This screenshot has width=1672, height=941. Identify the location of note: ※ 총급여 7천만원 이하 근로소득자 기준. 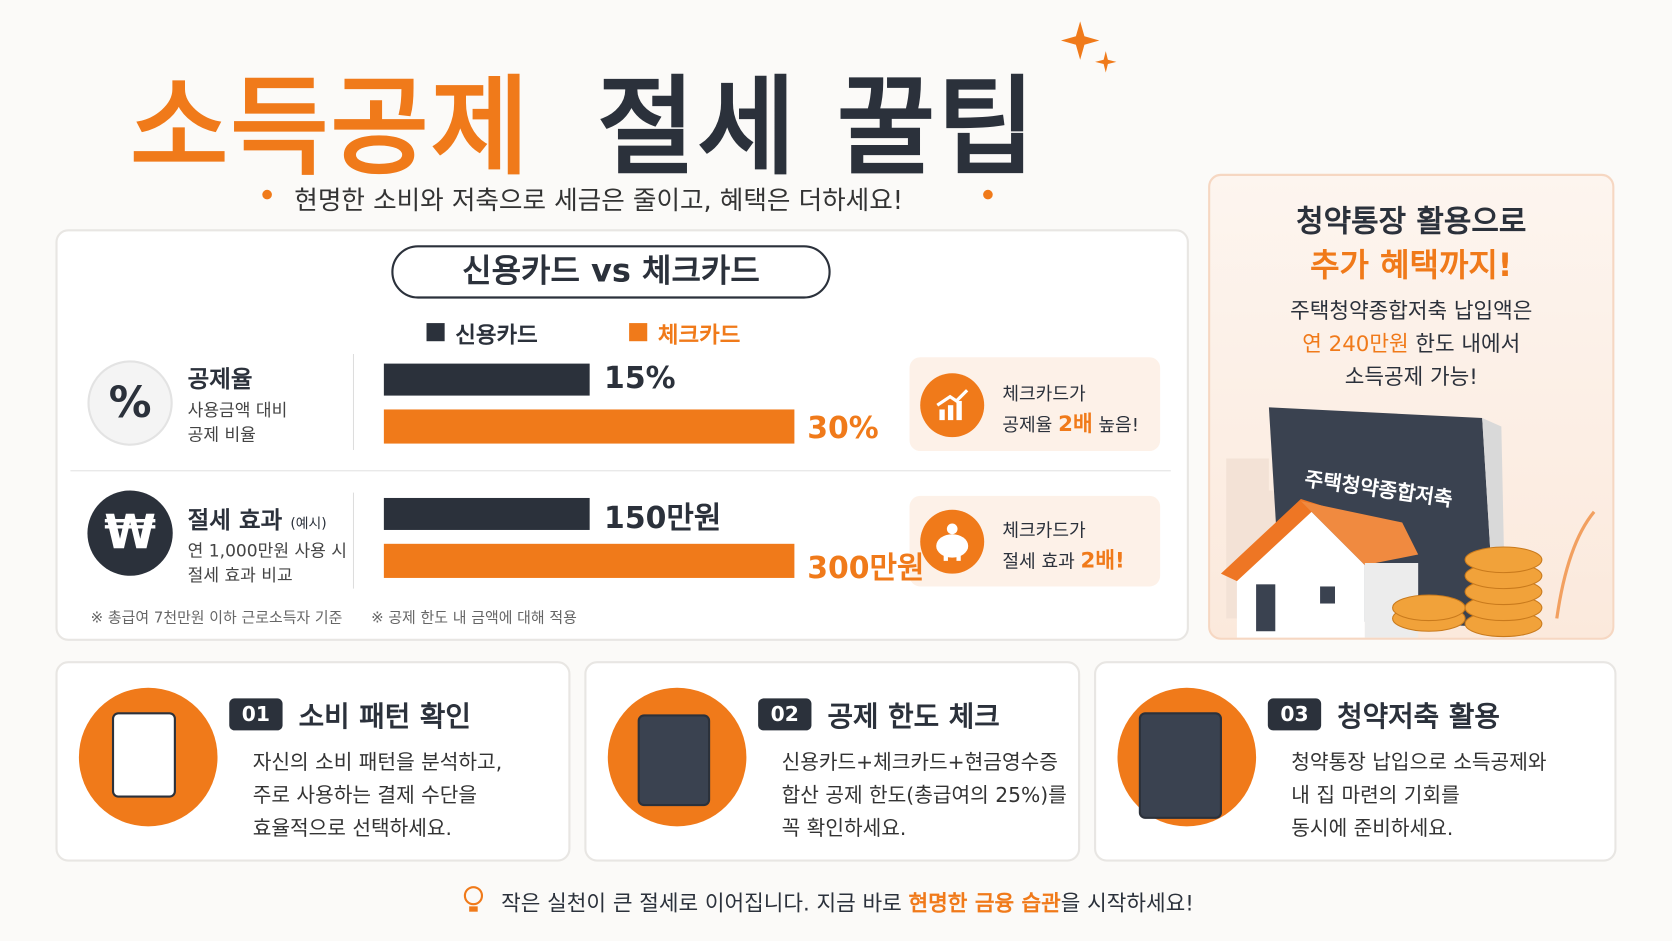
(216, 618).